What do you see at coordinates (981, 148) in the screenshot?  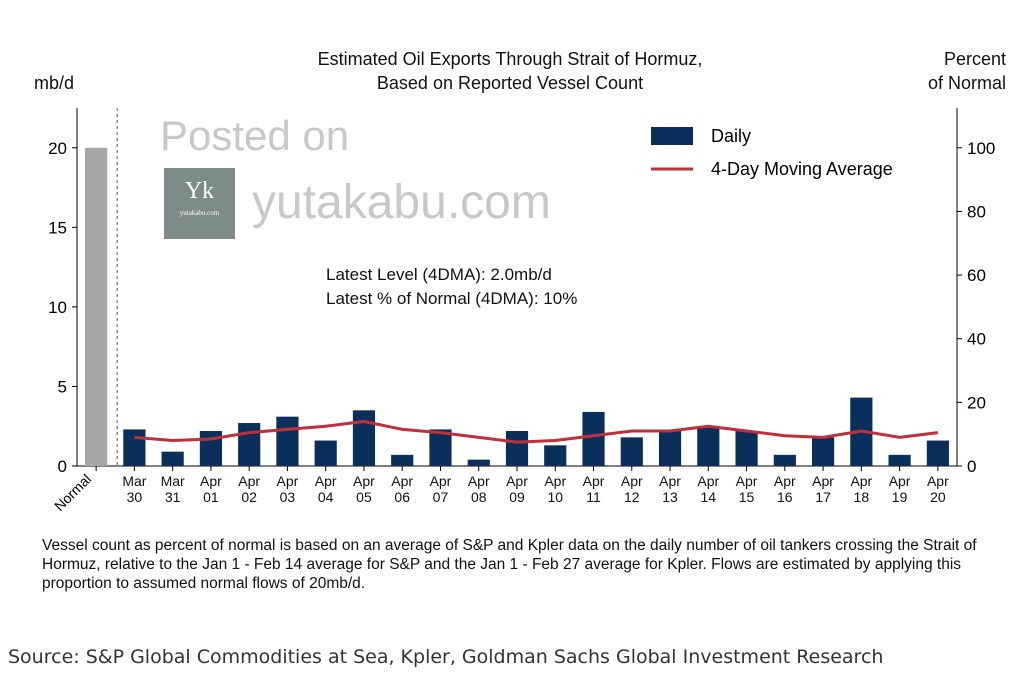 I see `y2-tick-label: 100` at bounding box center [981, 148].